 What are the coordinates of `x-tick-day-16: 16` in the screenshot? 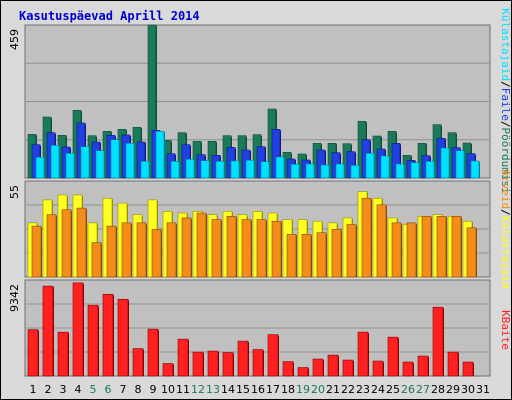 It's located at (258, 389).